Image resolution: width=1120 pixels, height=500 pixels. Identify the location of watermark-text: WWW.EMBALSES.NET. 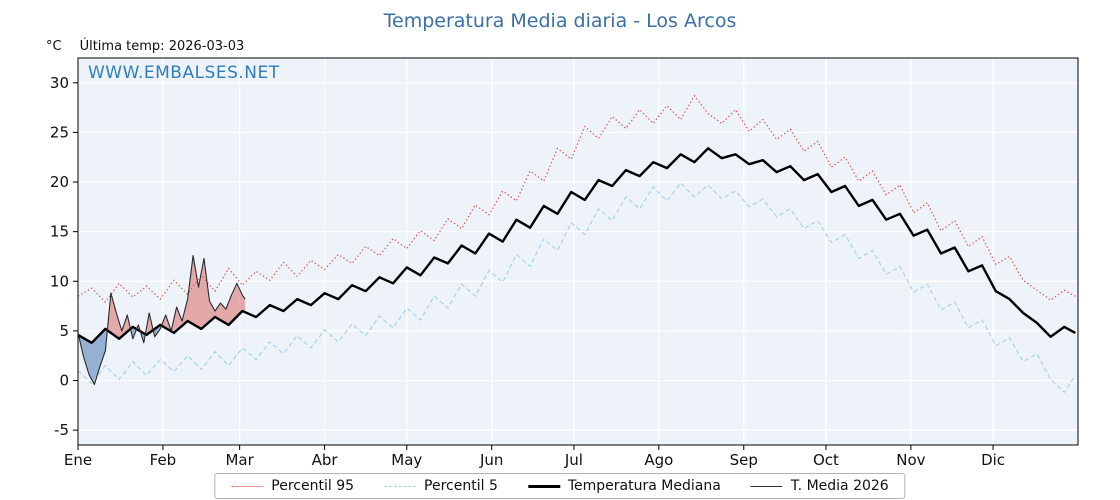
(184, 73).